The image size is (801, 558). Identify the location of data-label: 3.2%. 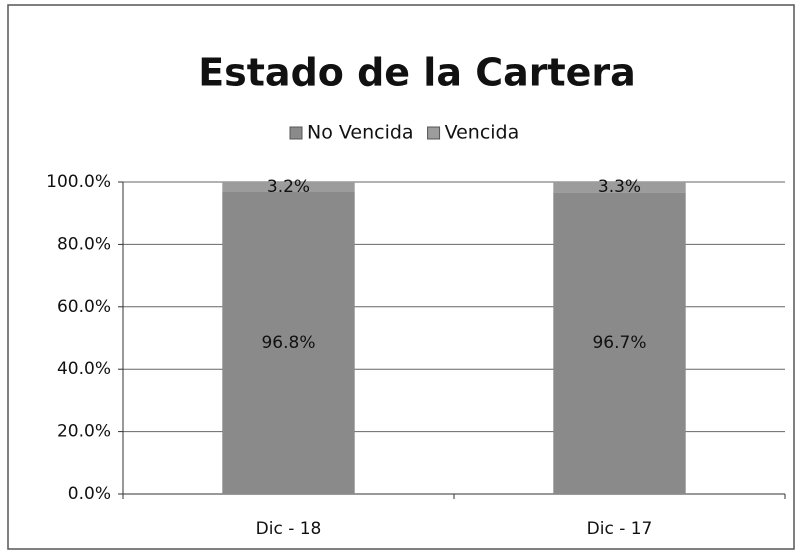
(288, 187).